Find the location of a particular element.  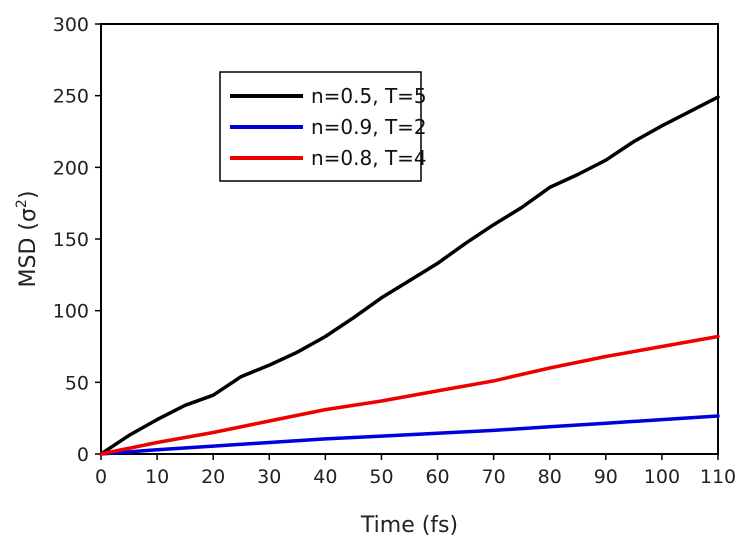

legend: n=0.5, T=5 n=0.9, T=2 n=0.8, T=4 is located at coordinates (323, 126).